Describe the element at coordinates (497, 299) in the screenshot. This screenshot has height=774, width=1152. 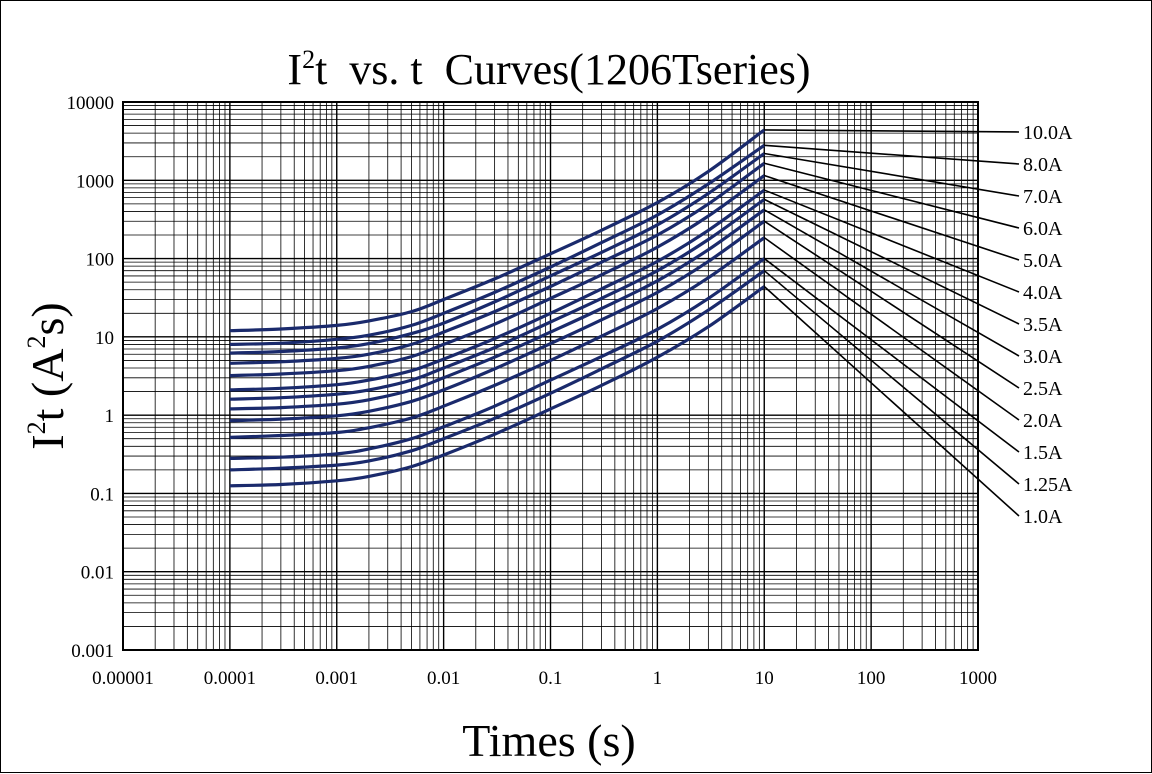
I see `series-curve-3.5A` at that location.